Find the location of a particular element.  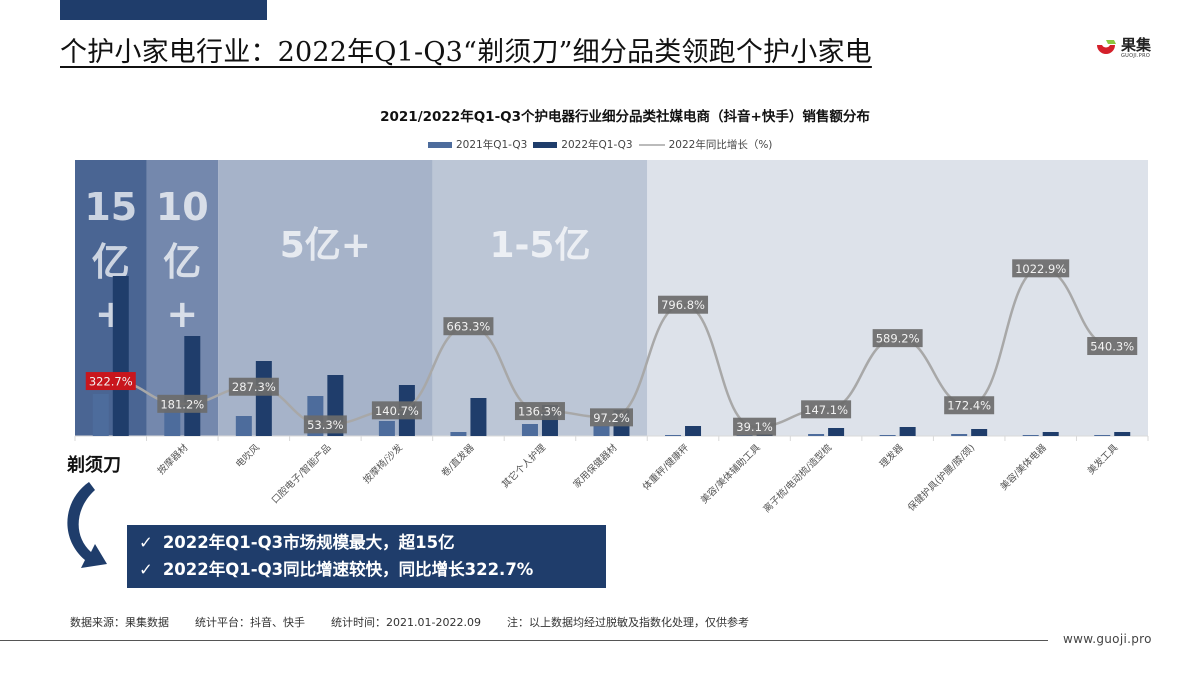

legend-swatch-growth is located at coordinates (651, 144).